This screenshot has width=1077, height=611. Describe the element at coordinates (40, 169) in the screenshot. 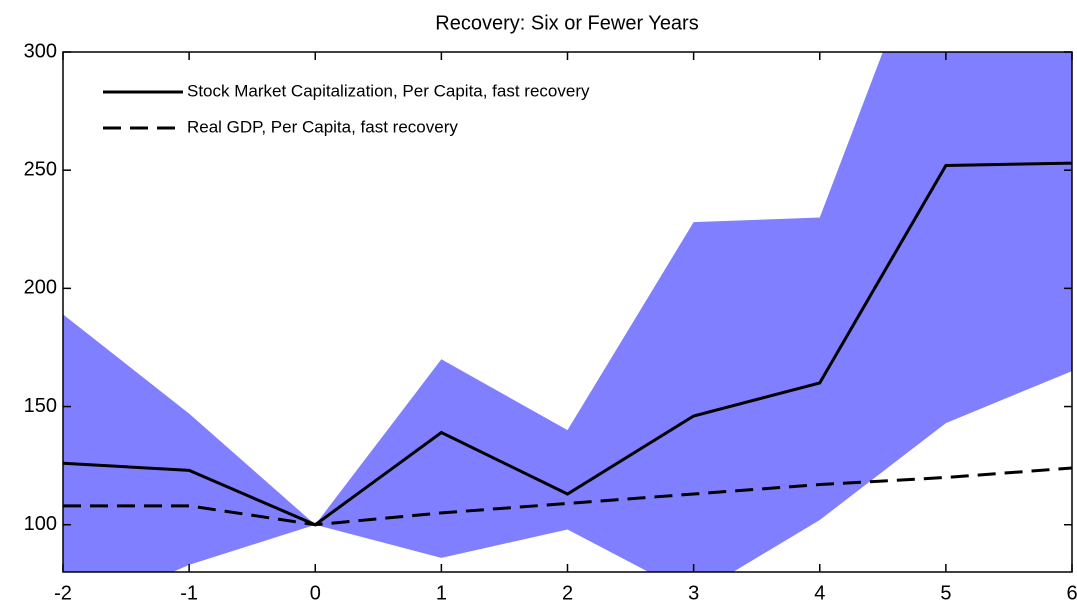

I see `y-tick-label: 250` at that location.